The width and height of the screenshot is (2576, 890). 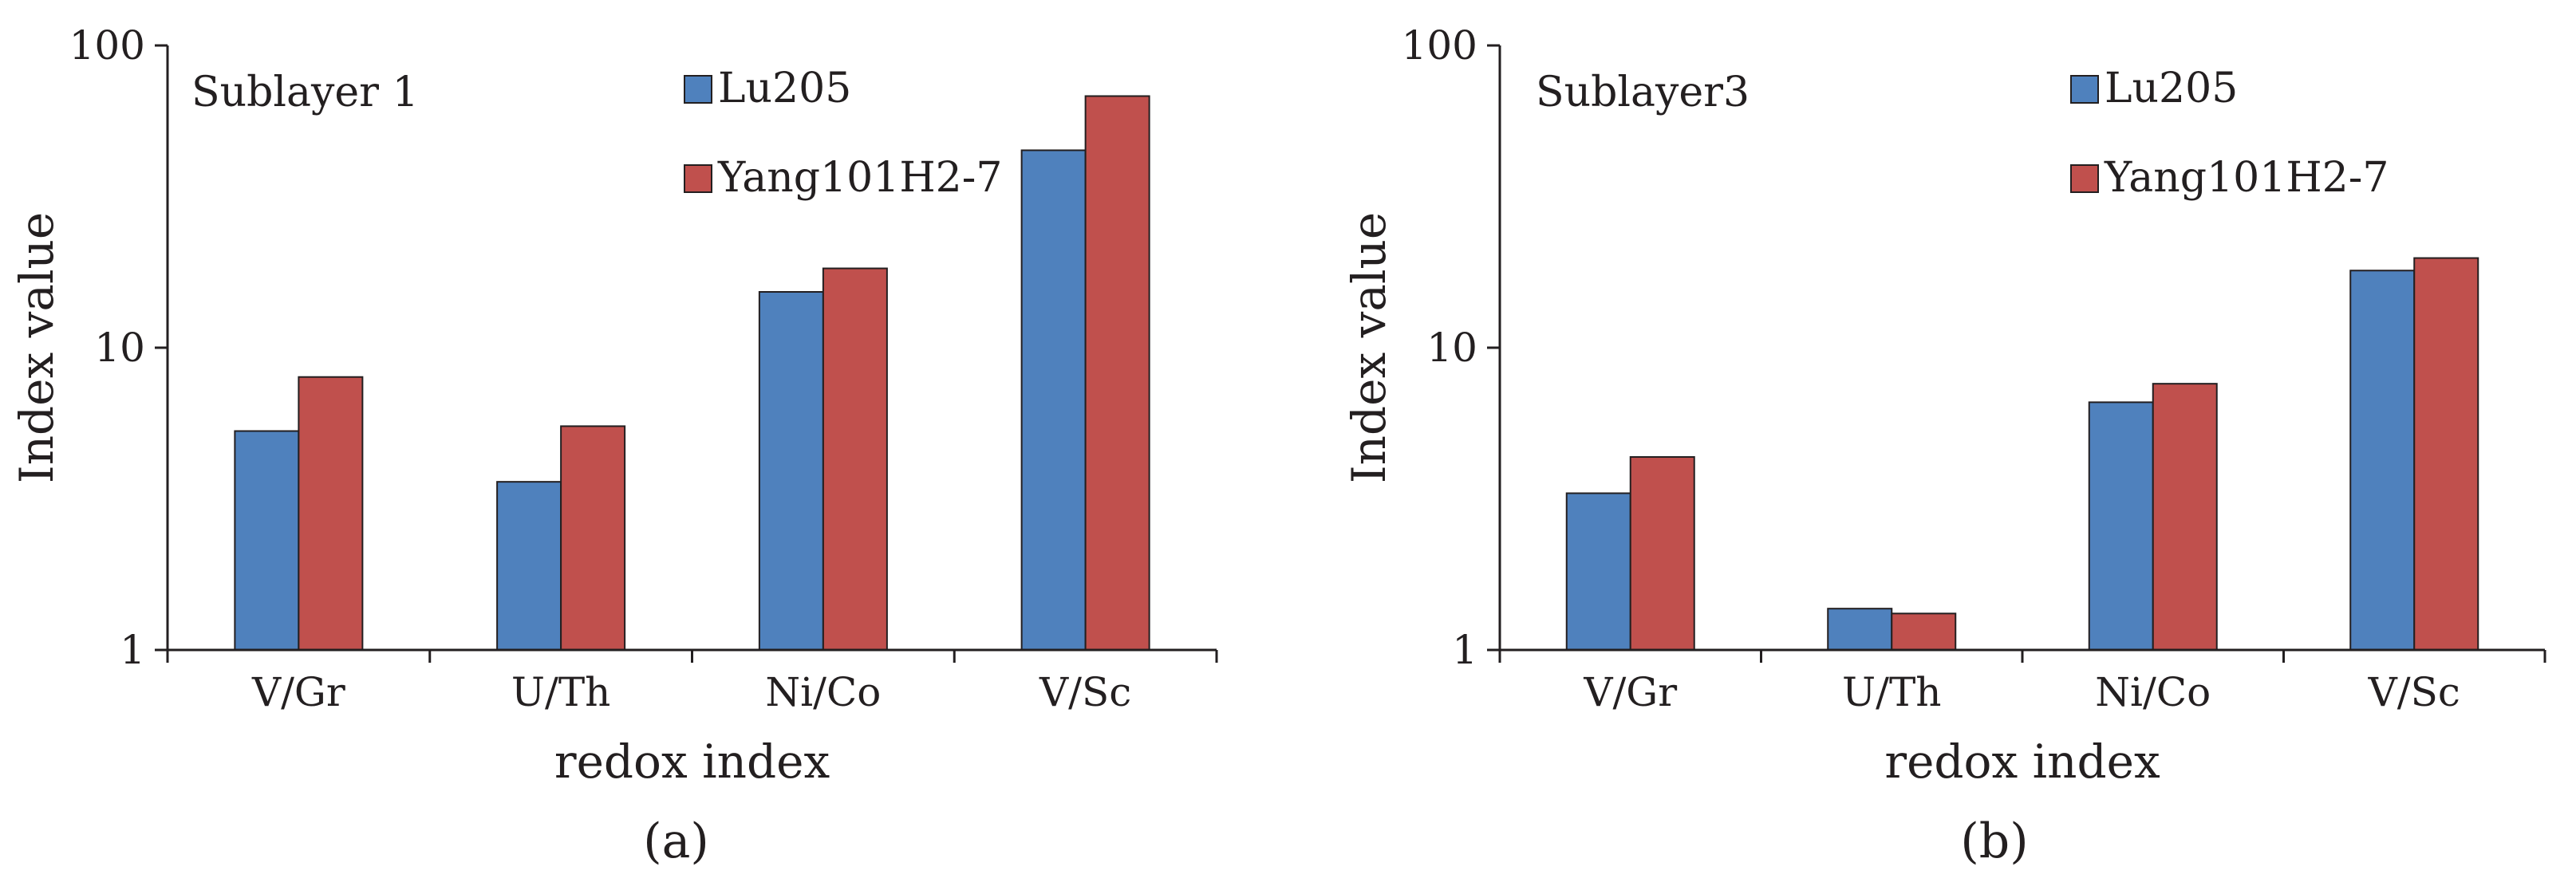 I want to click on panel-label: (b), so click(x=1994, y=841).